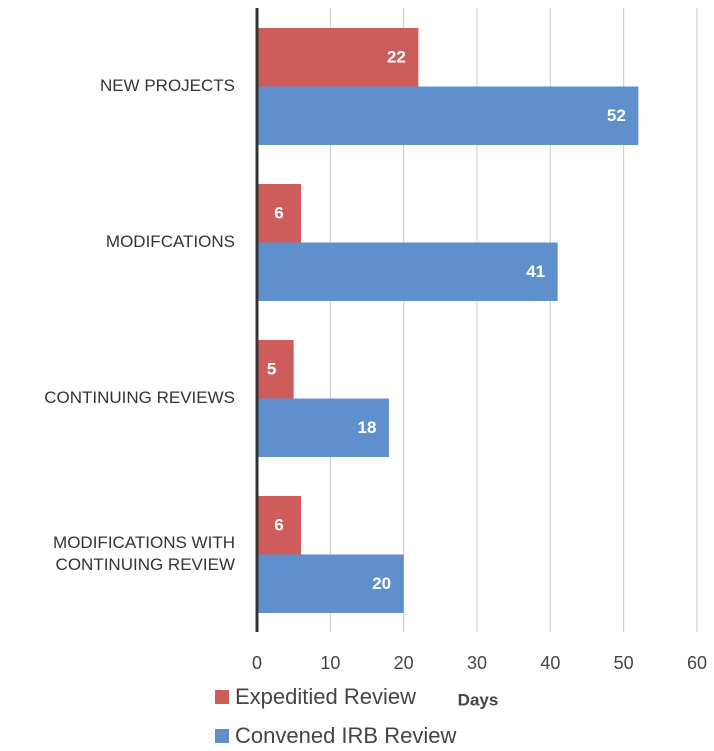 The width and height of the screenshot is (714, 751). What do you see at coordinates (271, 368) in the screenshot?
I see `value-label: 5` at bounding box center [271, 368].